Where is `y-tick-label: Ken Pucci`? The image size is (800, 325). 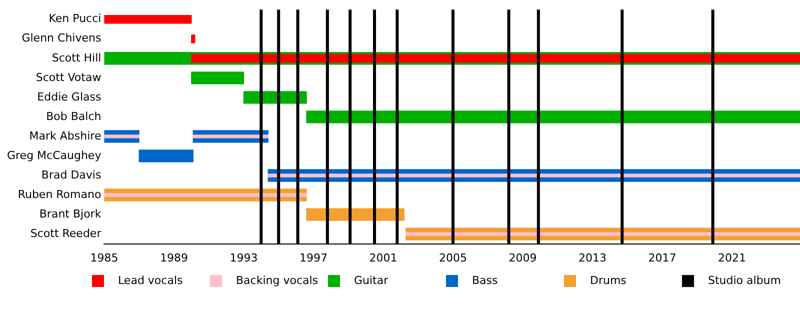
y-tick-label: Ken Pucci is located at coordinates (75, 19).